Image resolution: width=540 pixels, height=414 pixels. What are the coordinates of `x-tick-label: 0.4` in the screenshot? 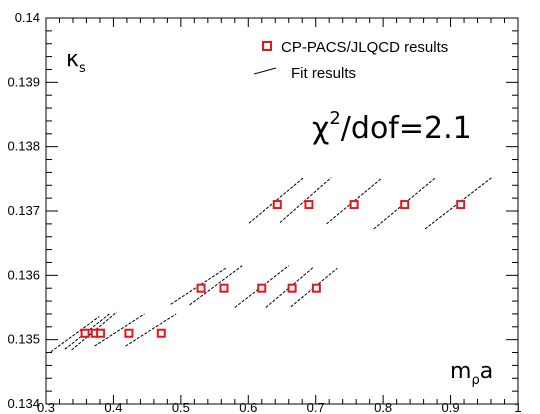 It's located at (113, 407).